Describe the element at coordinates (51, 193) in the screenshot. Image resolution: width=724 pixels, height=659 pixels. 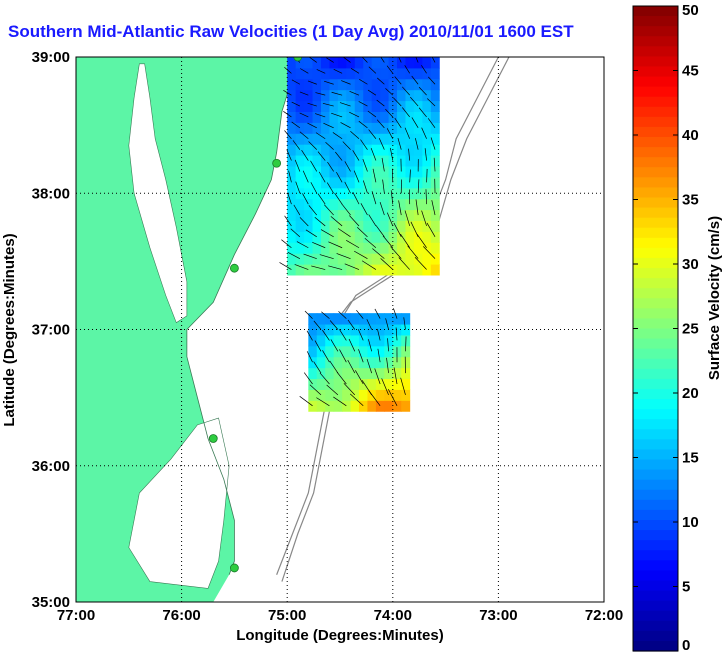
I see `y-tick-label: 38:00` at that location.